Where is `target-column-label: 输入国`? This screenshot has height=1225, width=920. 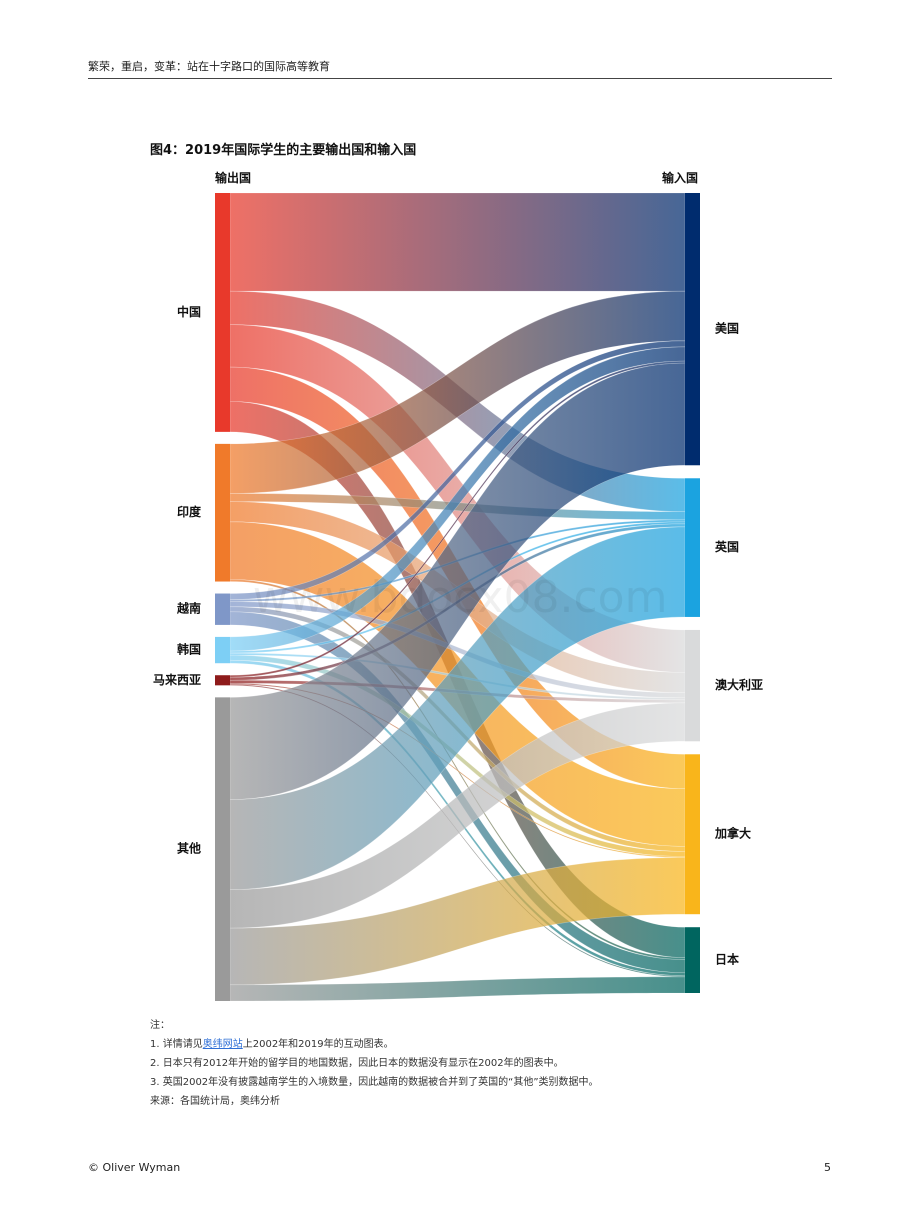 target-column-label: 输入国 is located at coordinates (680, 178).